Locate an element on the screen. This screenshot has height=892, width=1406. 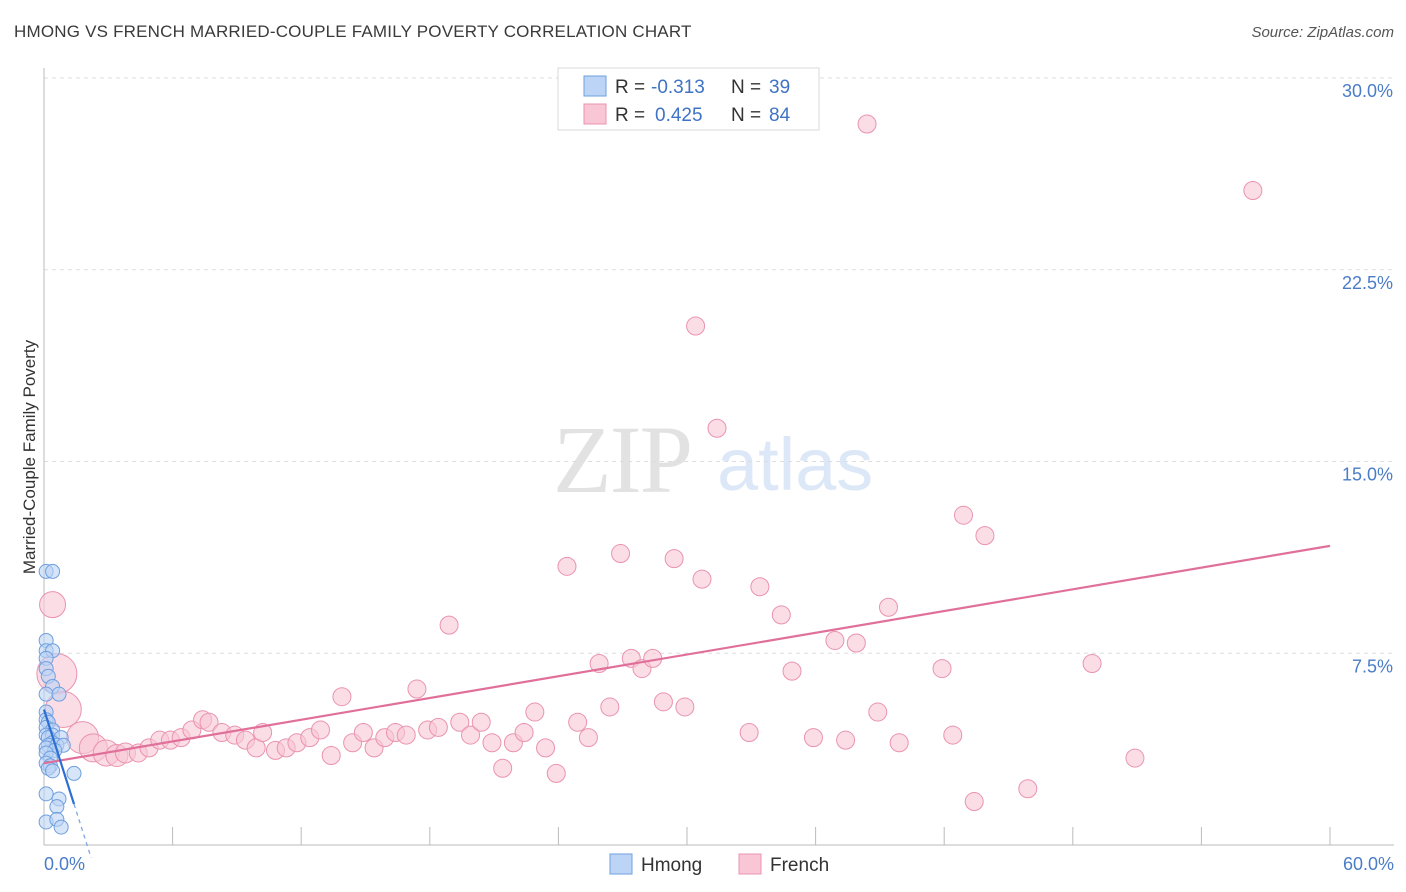
legend: R = -0.313 N = 39 R = 0.425 N = 84 is located at coordinates (688, 99).